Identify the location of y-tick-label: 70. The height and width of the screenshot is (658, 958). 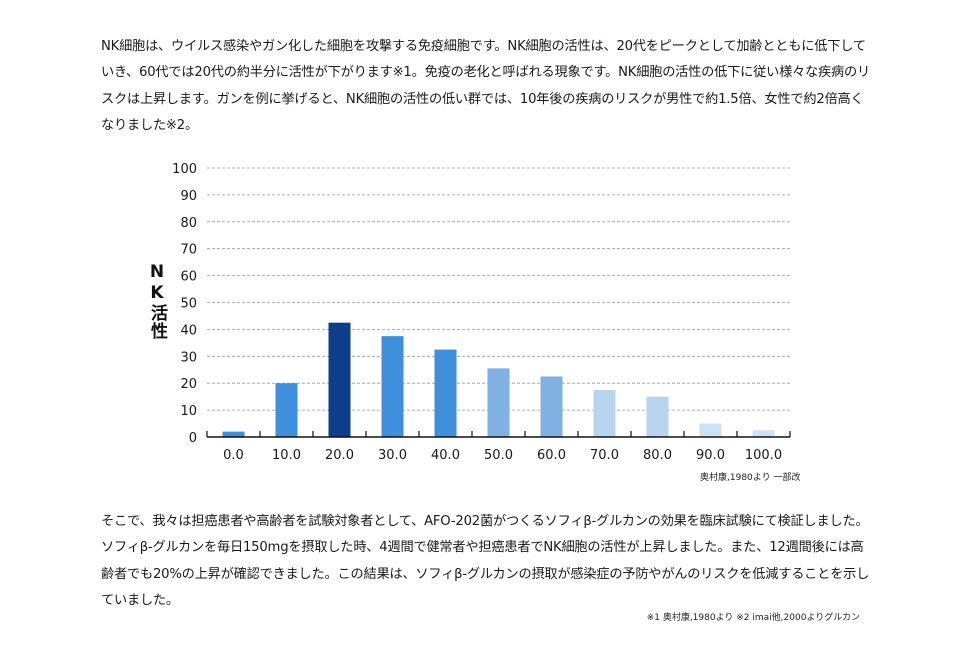
(188, 250).